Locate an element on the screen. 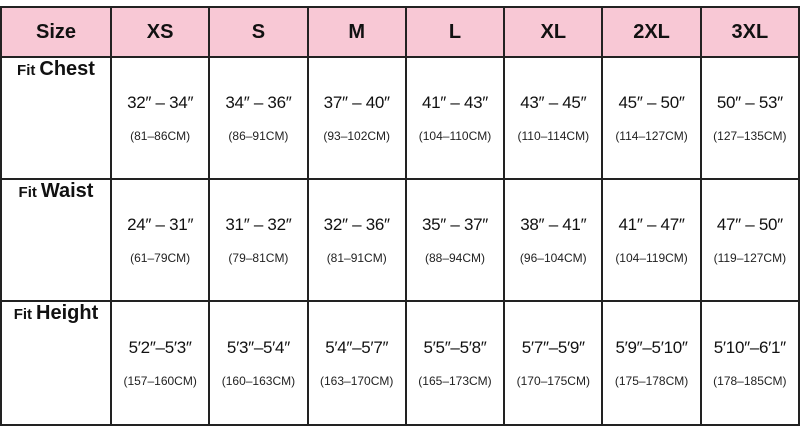 The image size is (800, 432). cm-range: (178–185CM) is located at coordinates (750, 381).